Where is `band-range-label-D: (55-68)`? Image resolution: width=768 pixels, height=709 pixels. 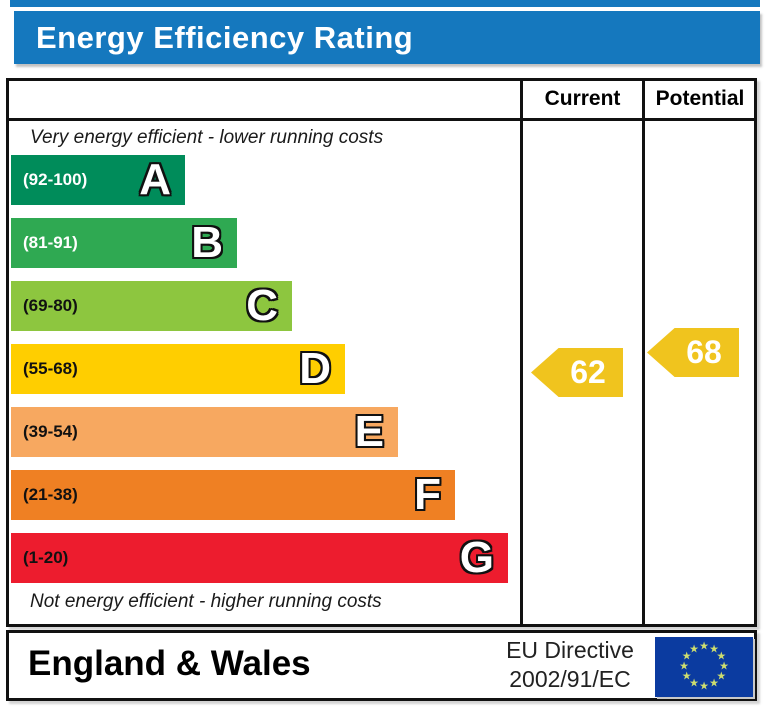 band-range-label-D: (55-68) is located at coordinates (50, 368).